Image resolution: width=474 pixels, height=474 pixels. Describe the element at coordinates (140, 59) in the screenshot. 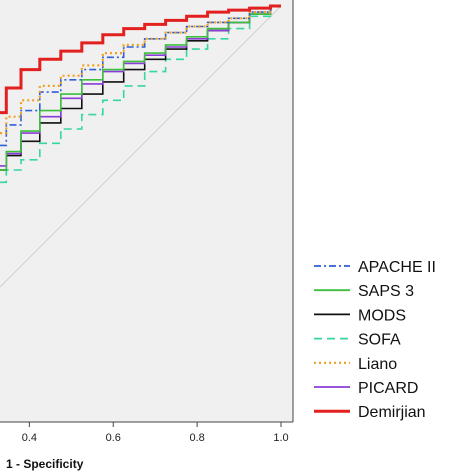

I see `series-line-demirjian` at that location.